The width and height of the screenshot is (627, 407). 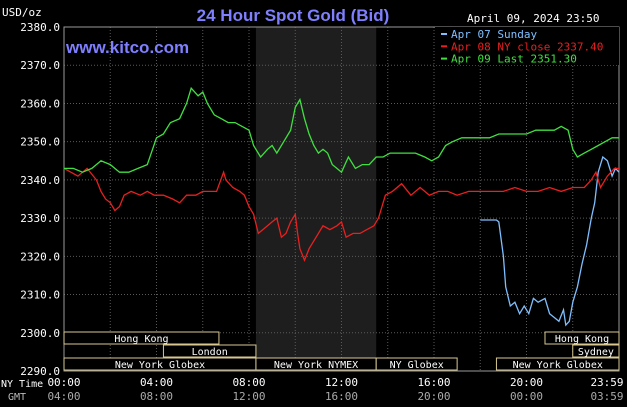 What do you see at coordinates (40, 333) in the screenshot?
I see `y-tick-label: 2300.0` at bounding box center [40, 333].